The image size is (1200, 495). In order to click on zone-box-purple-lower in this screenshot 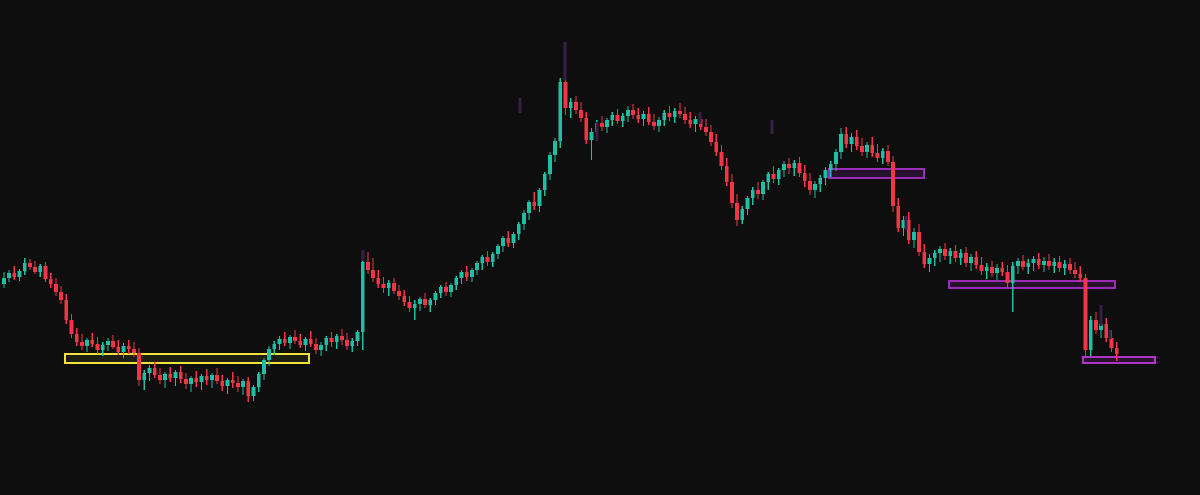, I will do `click(1119, 360)`.